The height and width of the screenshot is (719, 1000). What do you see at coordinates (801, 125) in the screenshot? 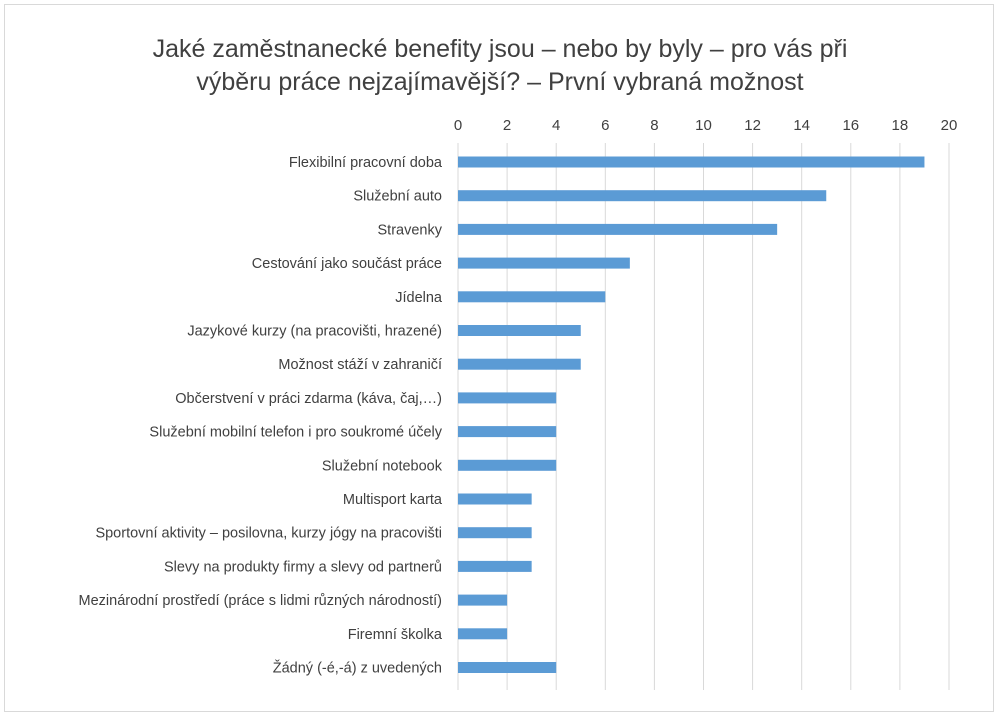
I see `x-tick-label: 14` at bounding box center [801, 125].